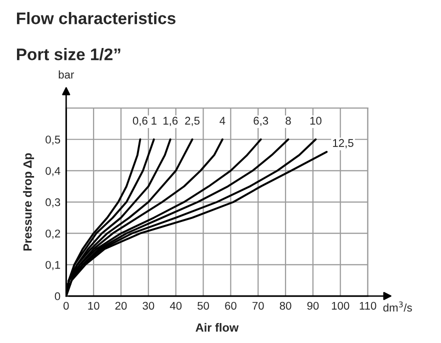 The height and width of the screenshot is (343, 441). I want to click on x-tick-label: 20, so click(121, 306).